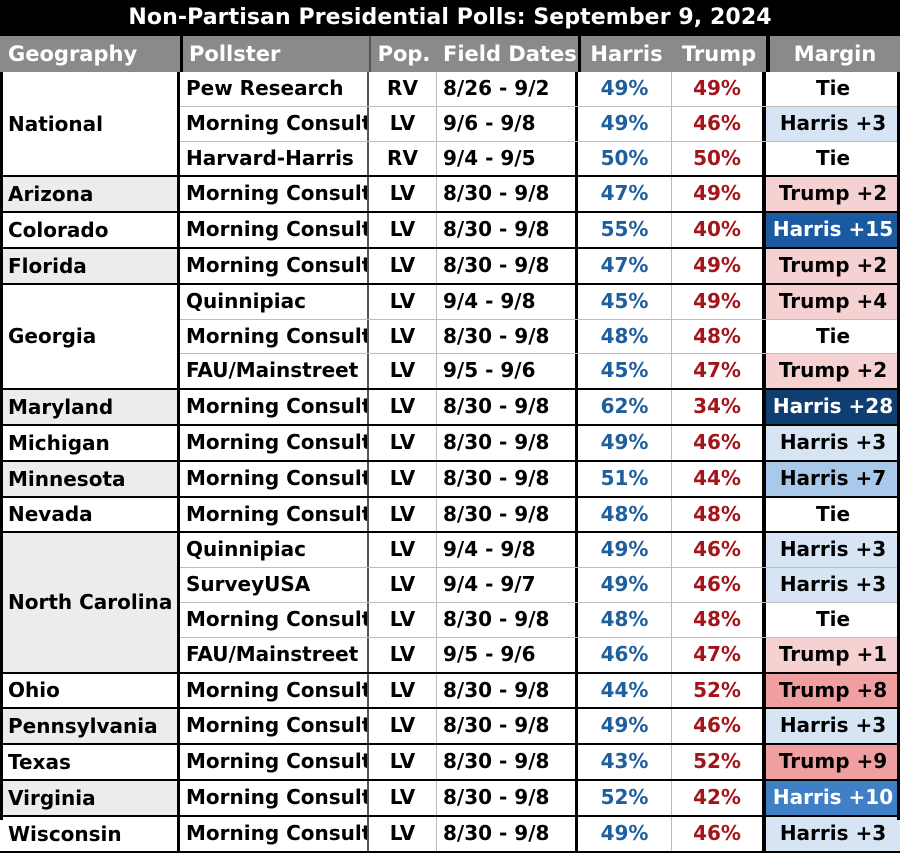 The width and height of the screenshot is (900, 853). What do you see at coordinates (507, 301) in the screenshot?
I see `field-dates-cell: 9/4 - 9/8` at bounding box center [507, 301].